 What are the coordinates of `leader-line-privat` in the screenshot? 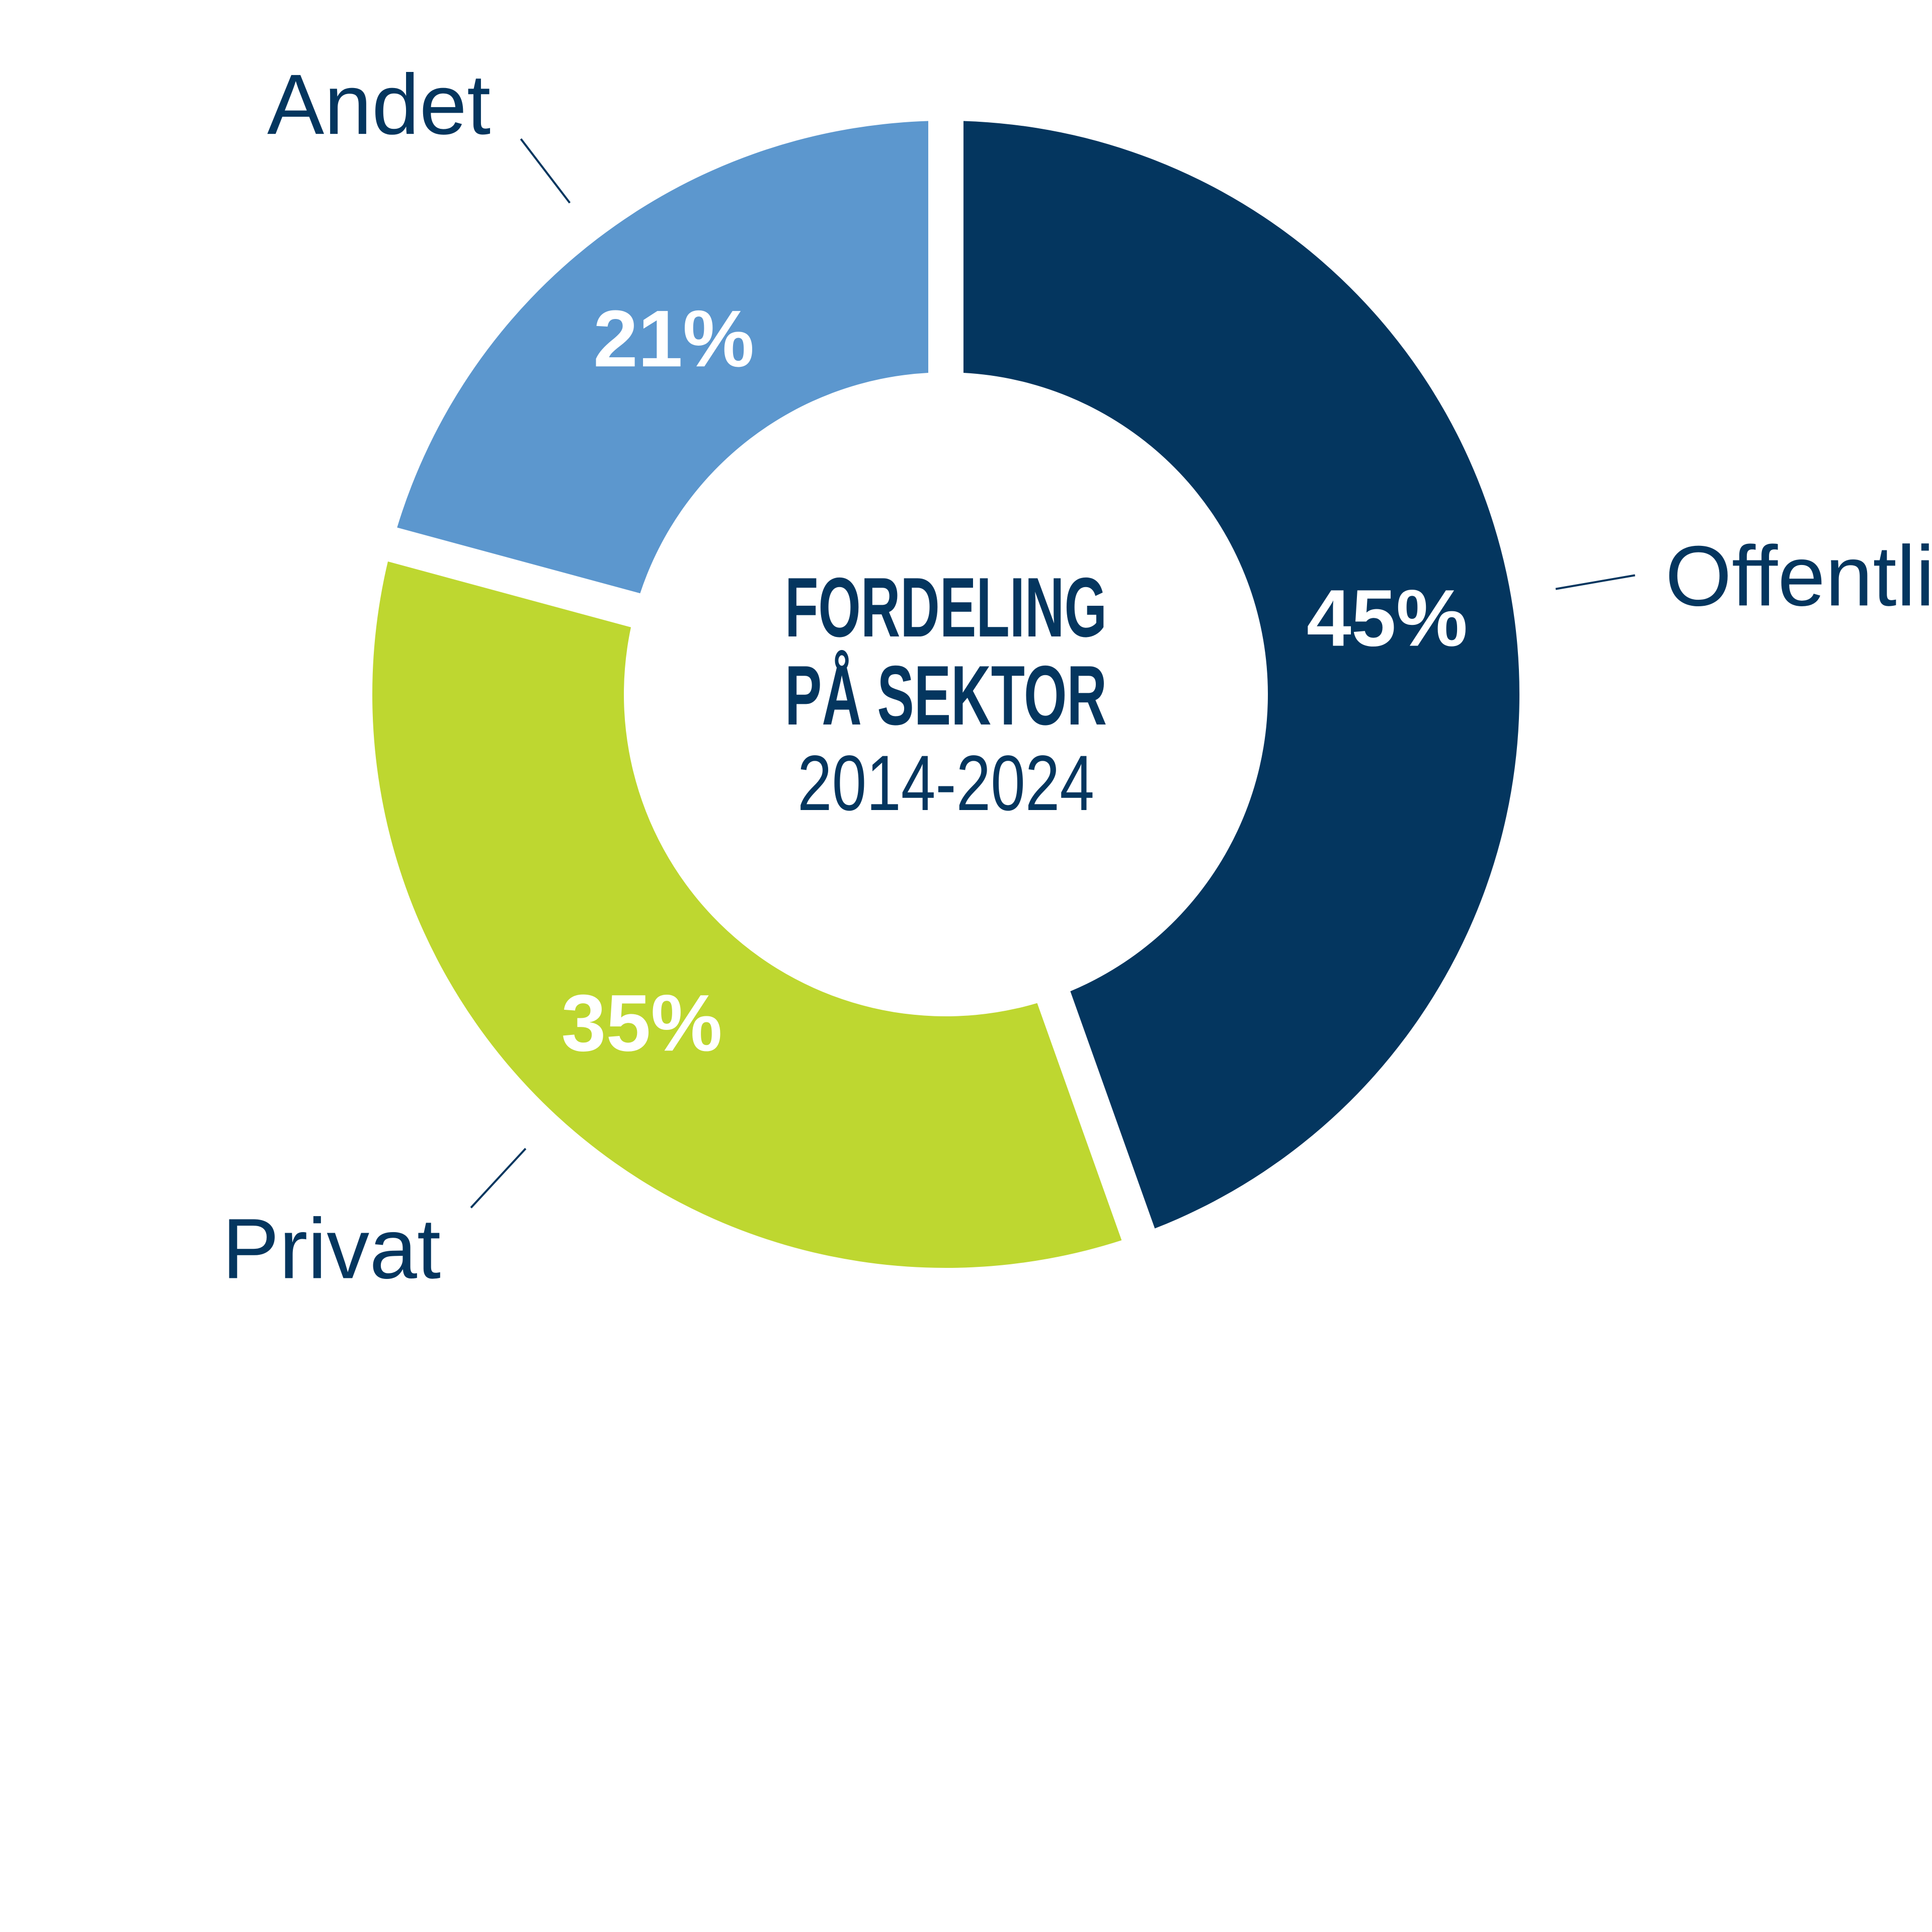 It's located at (499, 1178).